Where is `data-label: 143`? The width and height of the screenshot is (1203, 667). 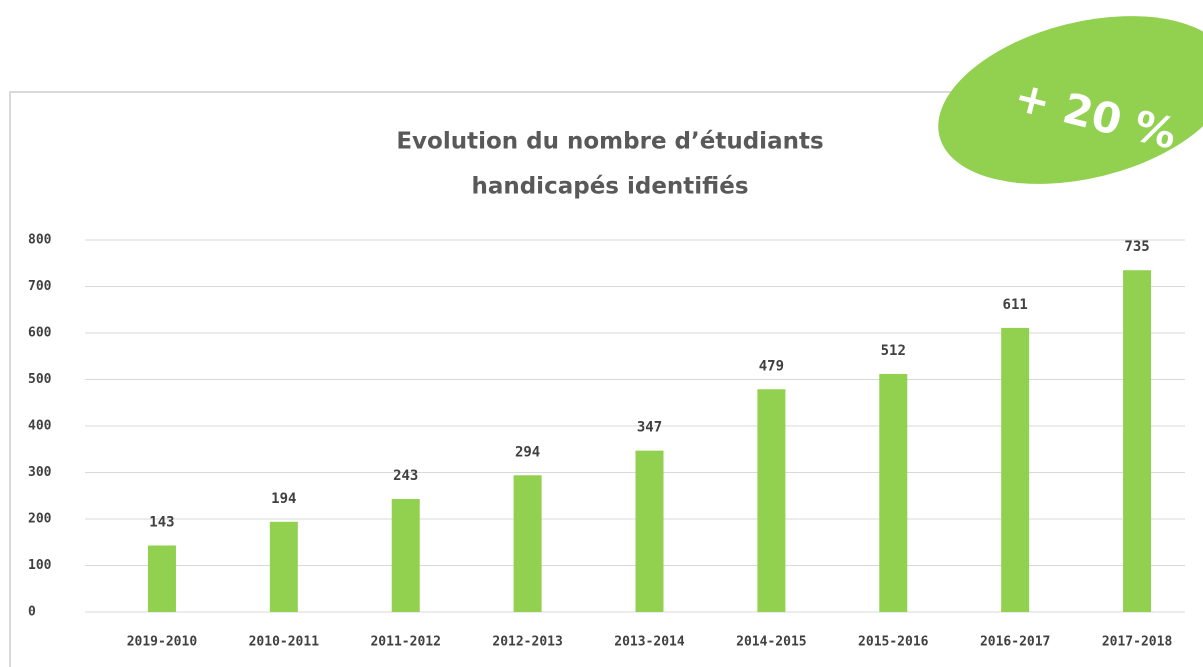
data-label: 143 is located at coordinates (161, 523).